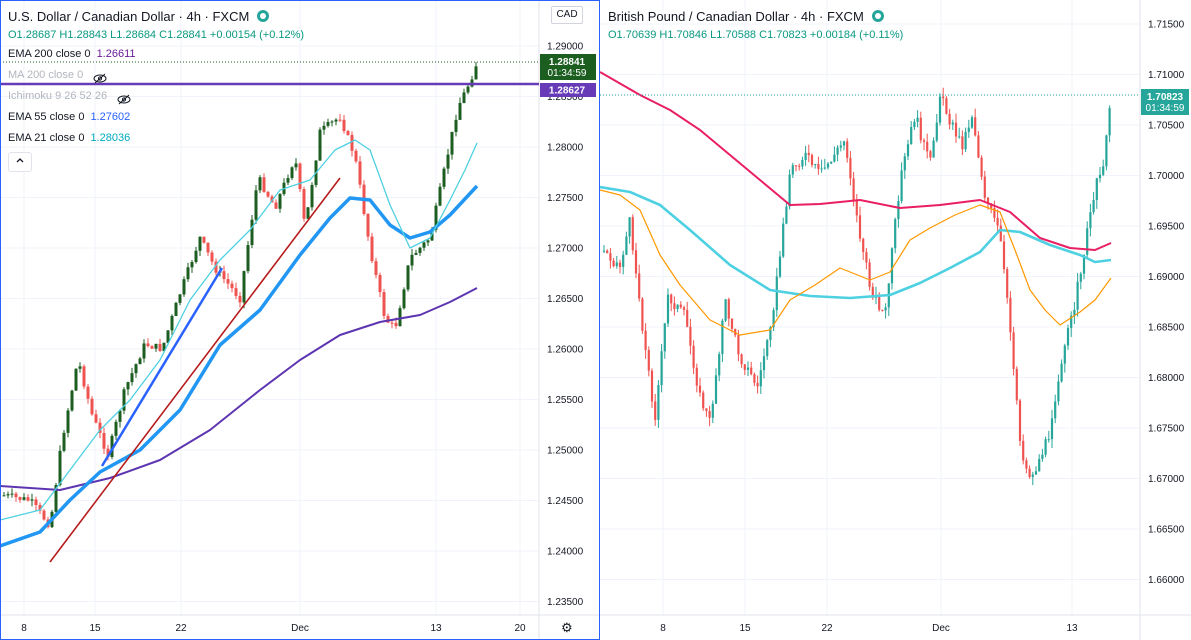 The image size is (1191, 640). Describe the element at coordinates (1166, 378) in the screenshot. I see `price-tick-label: 1.68000` at that location.